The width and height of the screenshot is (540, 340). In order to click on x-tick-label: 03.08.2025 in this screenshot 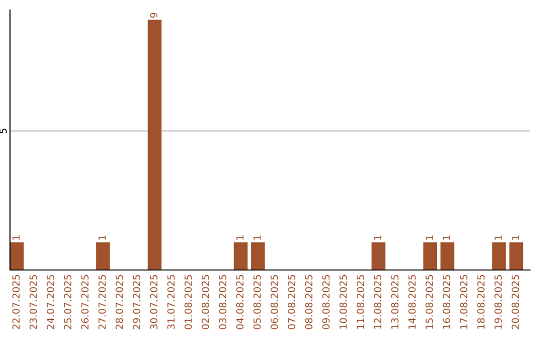, I will do `click(222, 302)`.